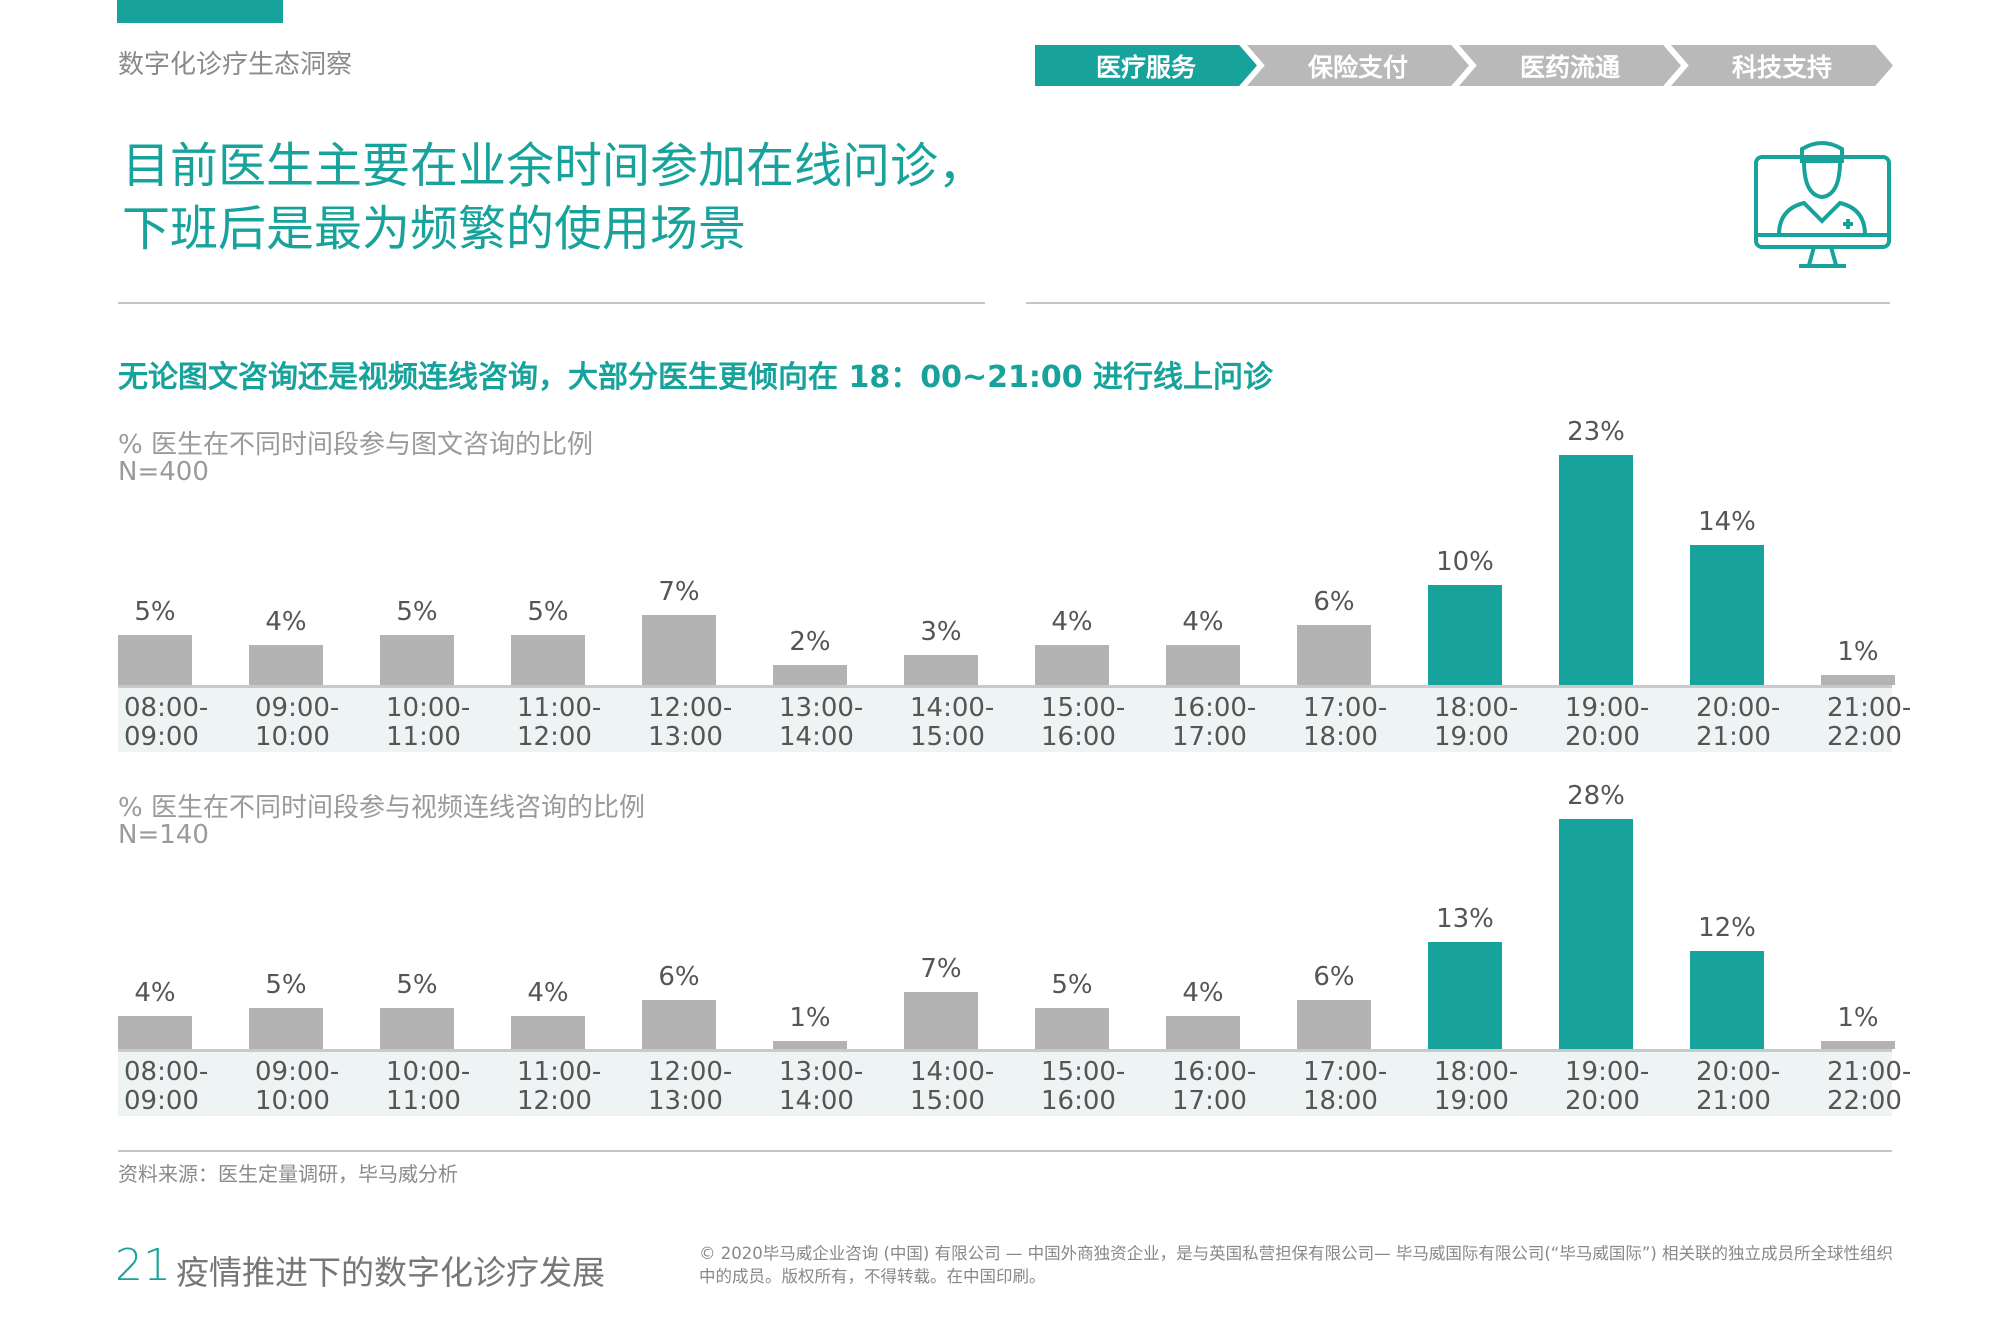 The image size is (2000, 1339). What do you see at coordinates (235, 65) in the screenshot?
I see `section-label: 数字化诊疗生态洞察` at bounding box center [235, 65].